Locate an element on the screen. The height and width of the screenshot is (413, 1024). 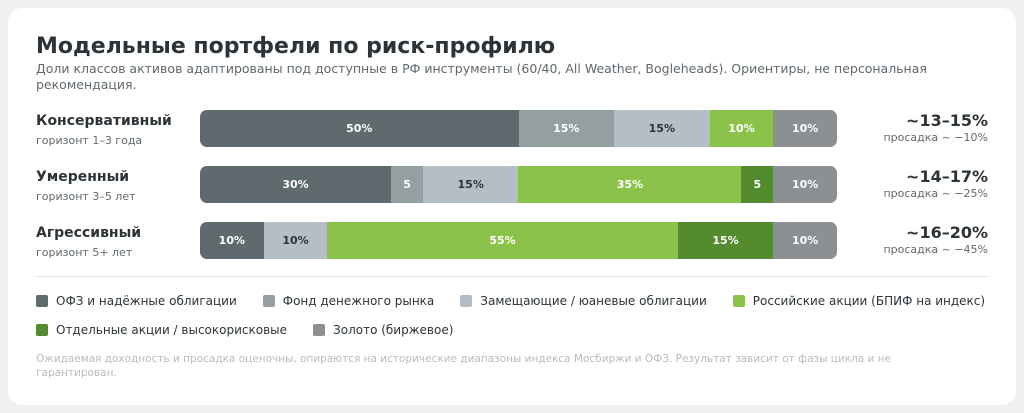
stacked-bar: 10% 10% 55% 15% 10% is located at coordinates (518, 240).